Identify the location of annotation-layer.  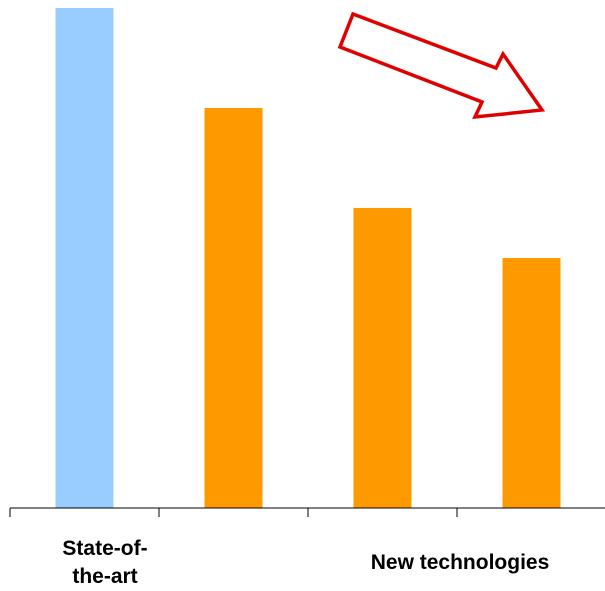
(441, 65).